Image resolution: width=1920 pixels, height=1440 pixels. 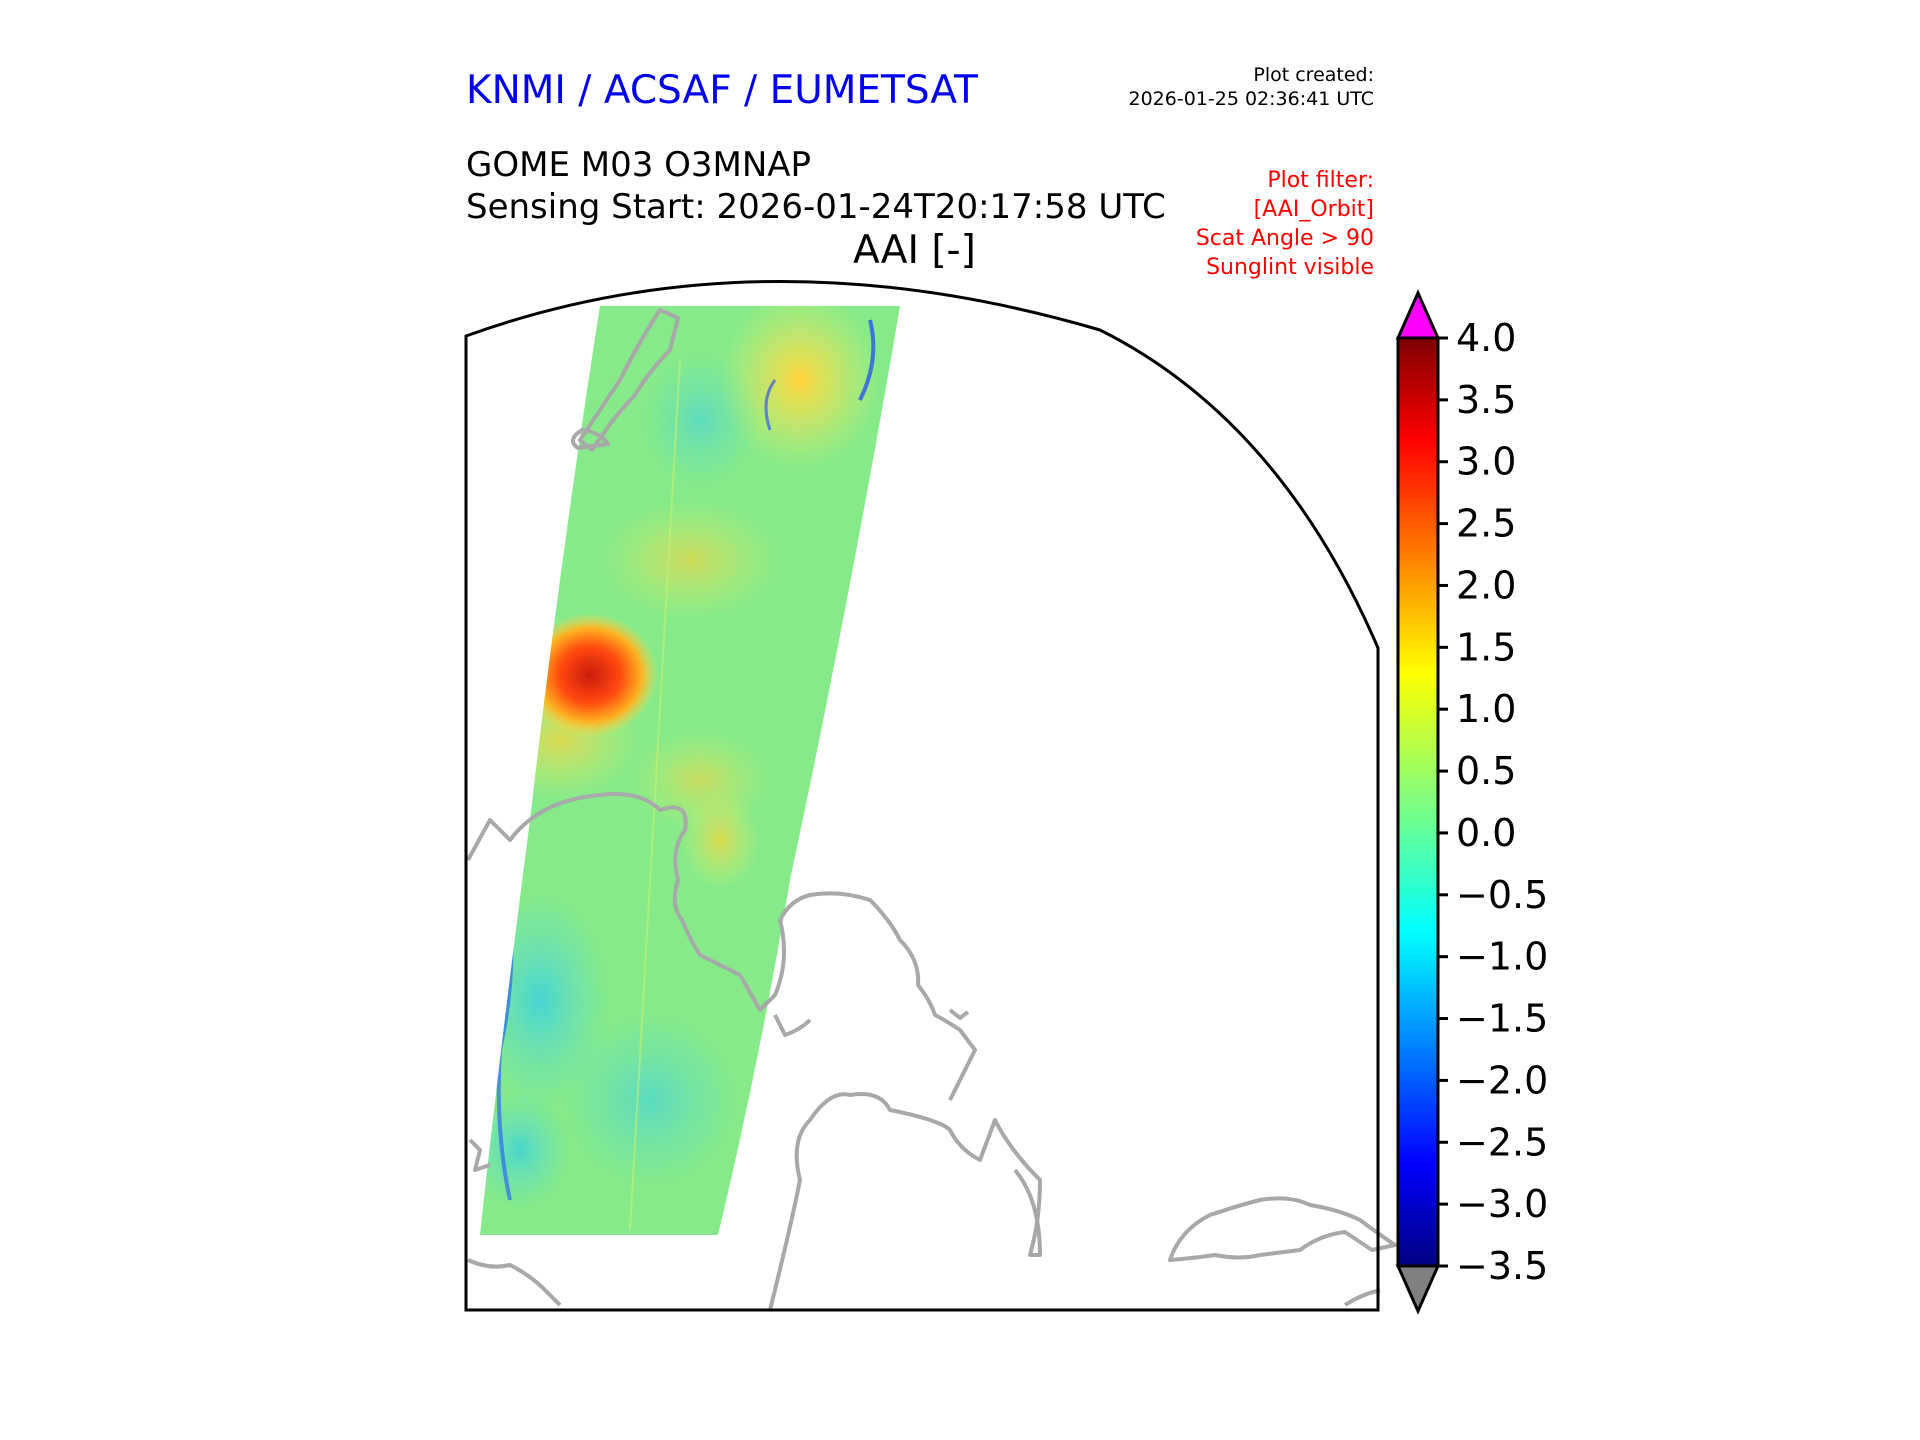 I want to click on colorbar-tick-label: −3.5, so click(x=1502, y=1266).